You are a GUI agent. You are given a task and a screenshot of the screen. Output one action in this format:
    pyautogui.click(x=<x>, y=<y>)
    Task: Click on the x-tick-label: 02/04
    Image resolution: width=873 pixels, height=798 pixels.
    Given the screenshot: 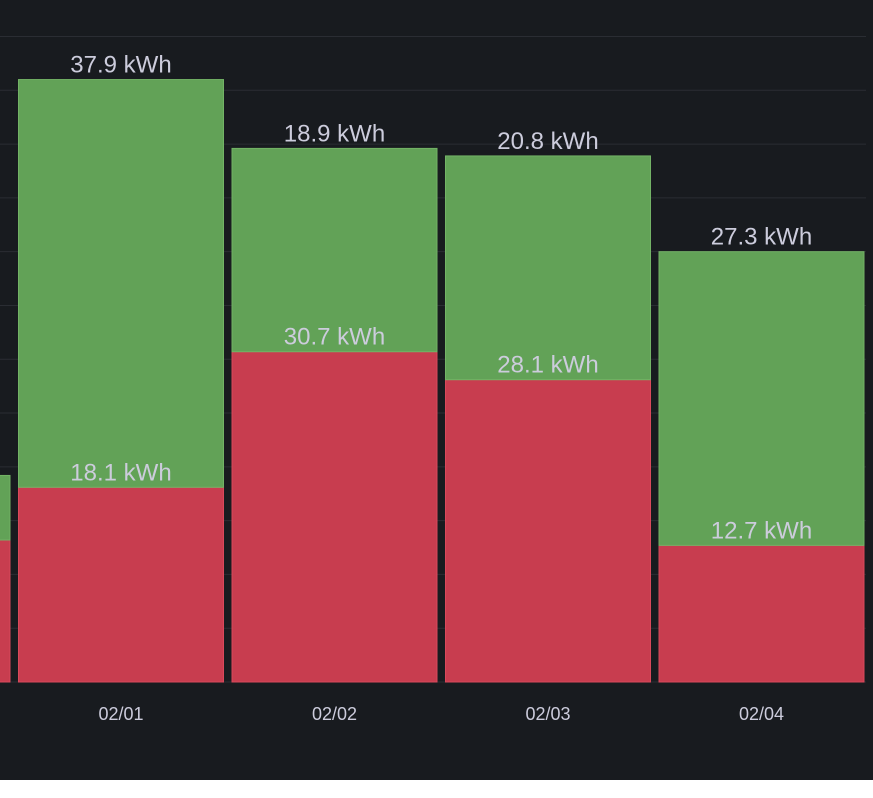 What is the action you would take?
    pyautogui.click(x=761, y=714)
    